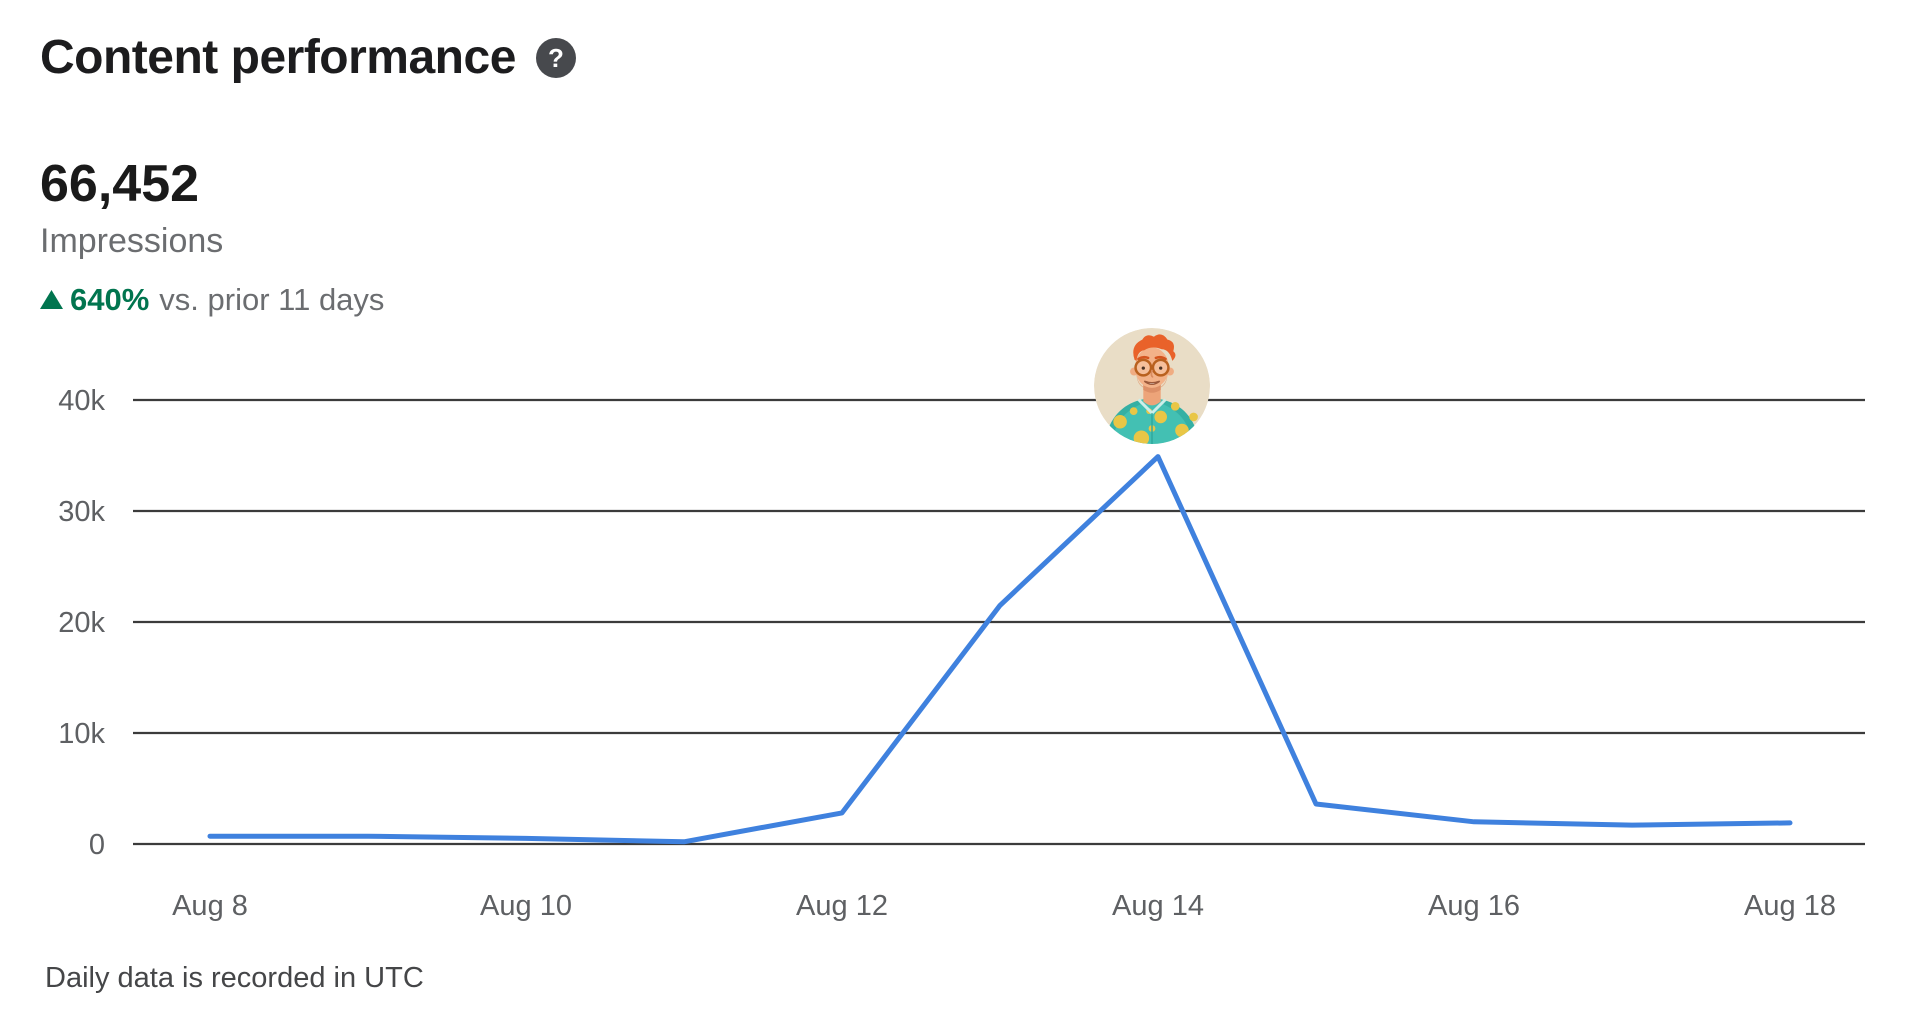 The width and height of the screenshot is (1920, 1028). I want to click on avatar, so click(1152, 386).